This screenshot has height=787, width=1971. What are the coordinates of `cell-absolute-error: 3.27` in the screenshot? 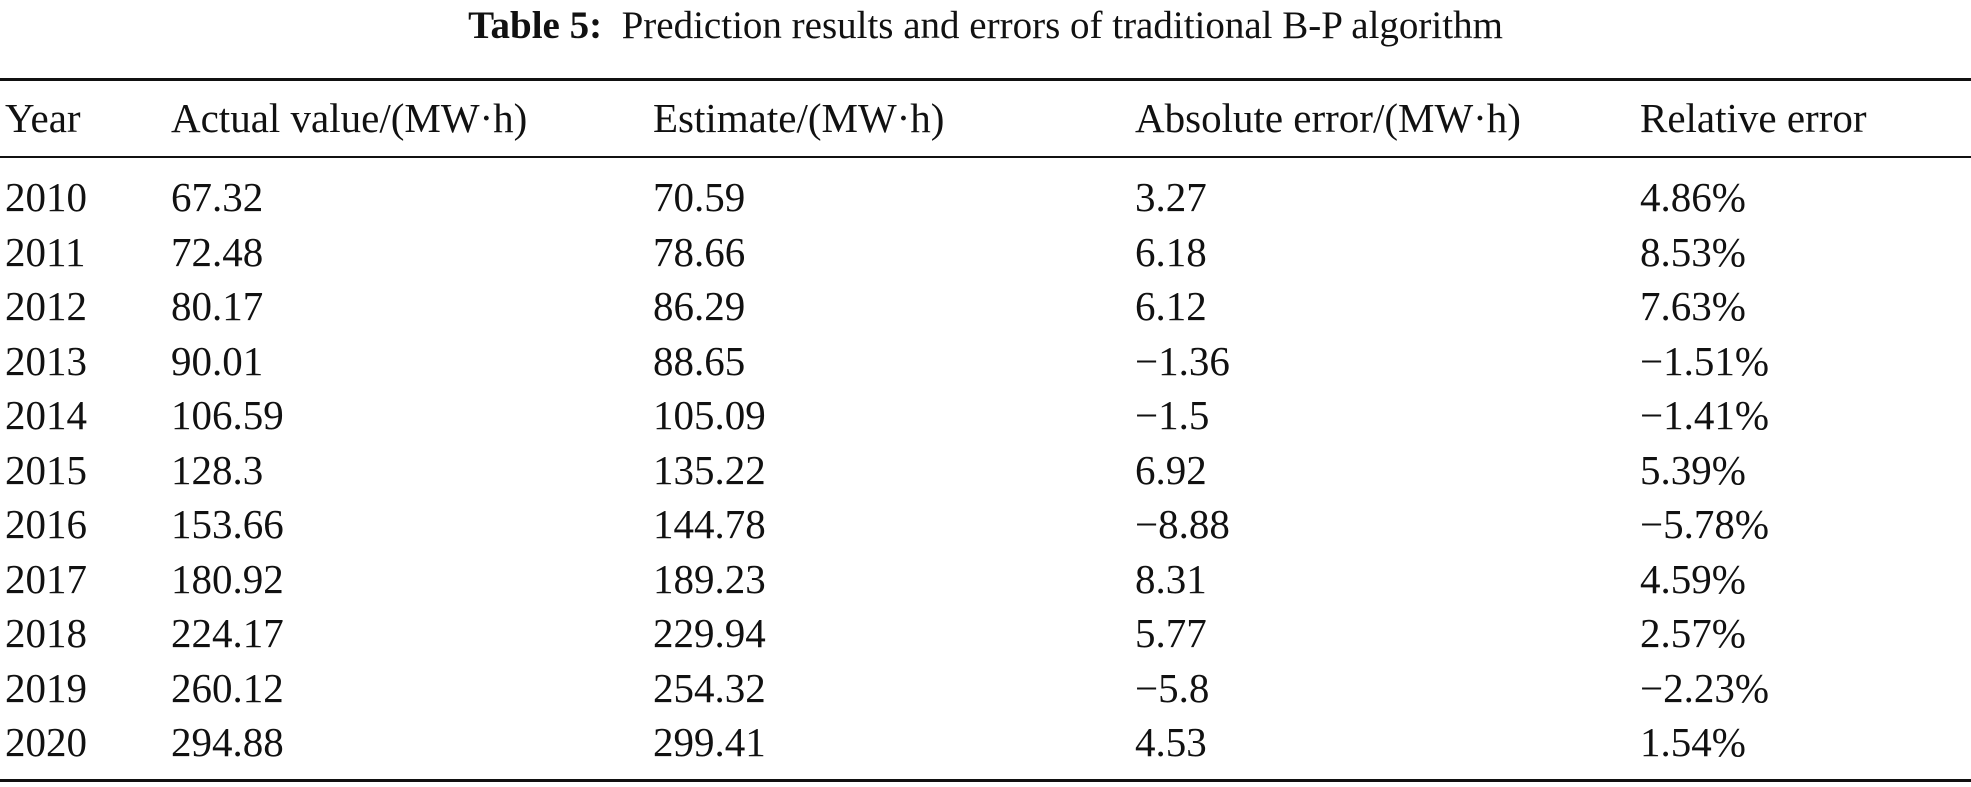 It's located at (1171, 197).